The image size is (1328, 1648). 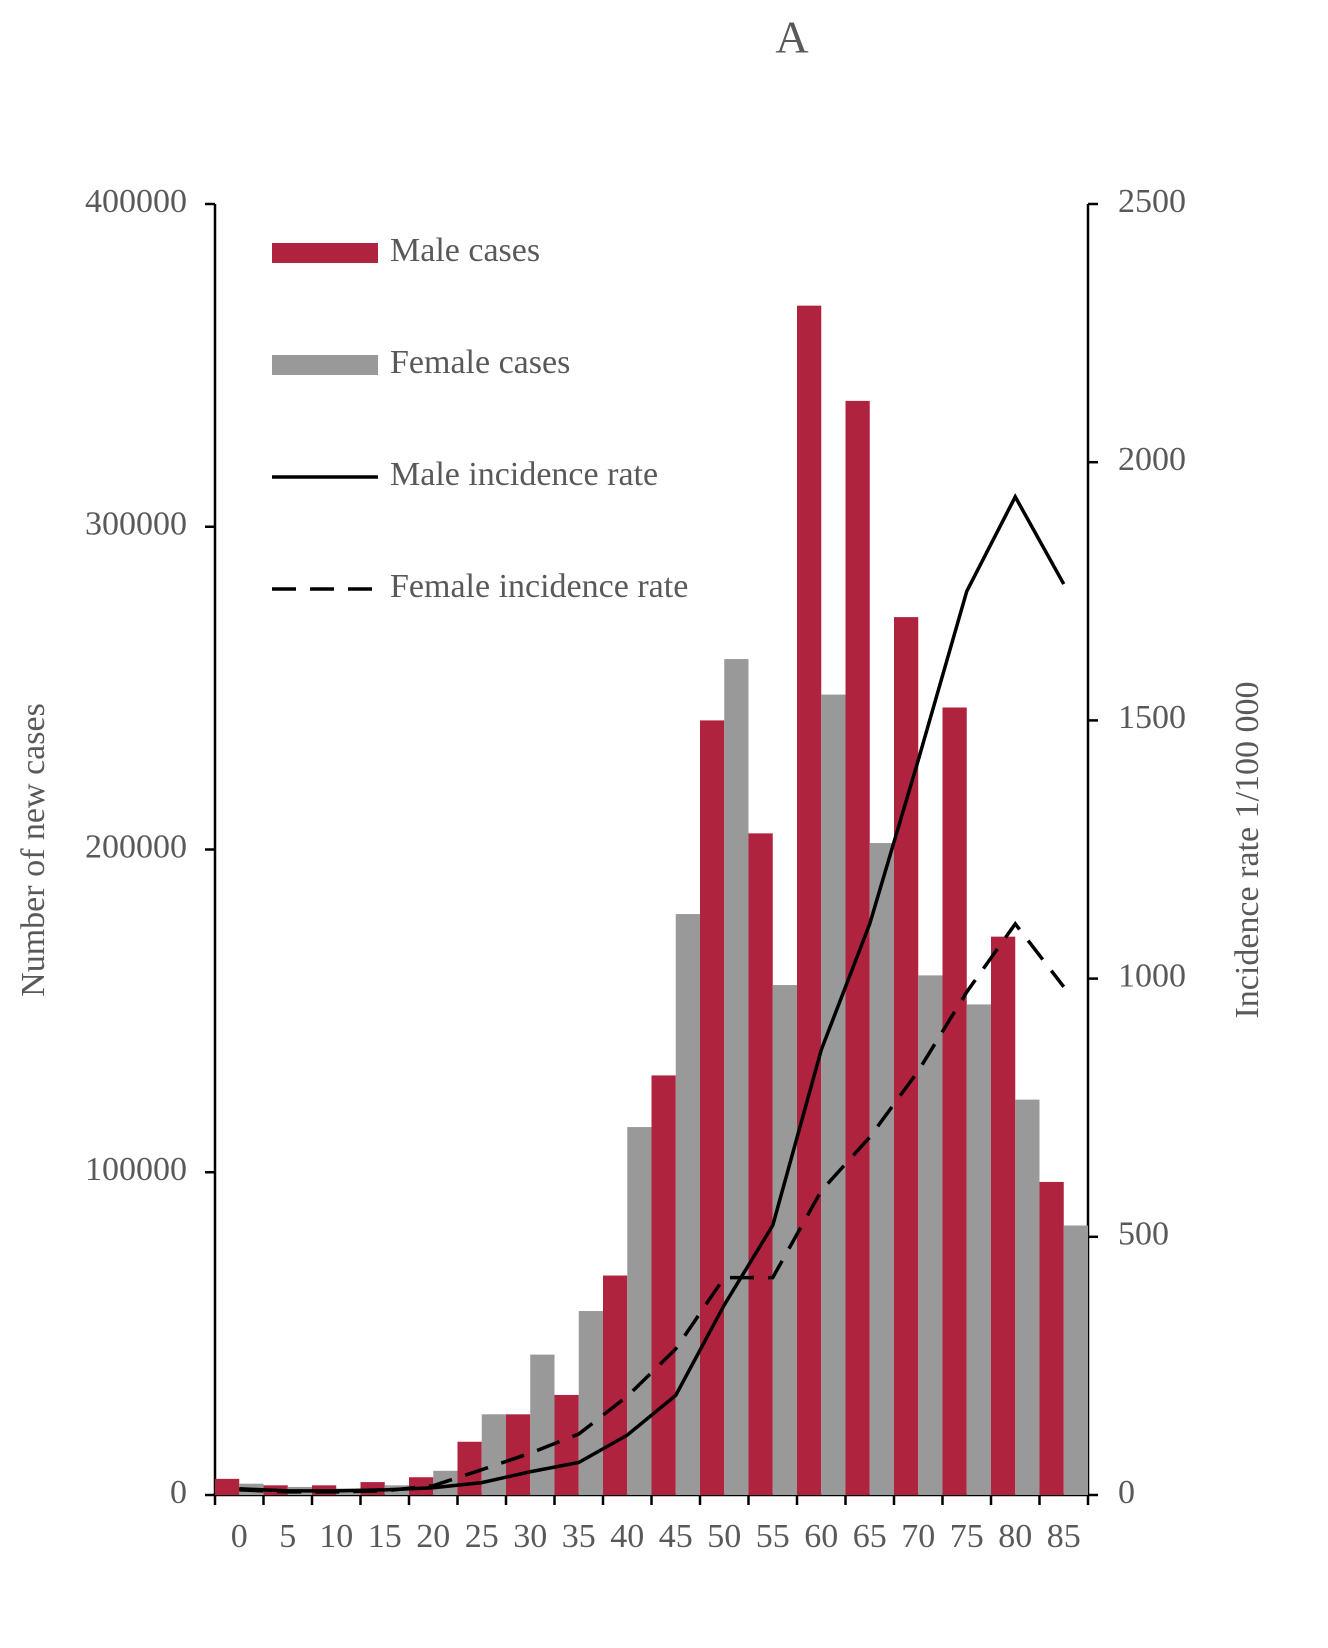 I want to click on y2-tick-label: 1000, so click(x=1152, y=975).